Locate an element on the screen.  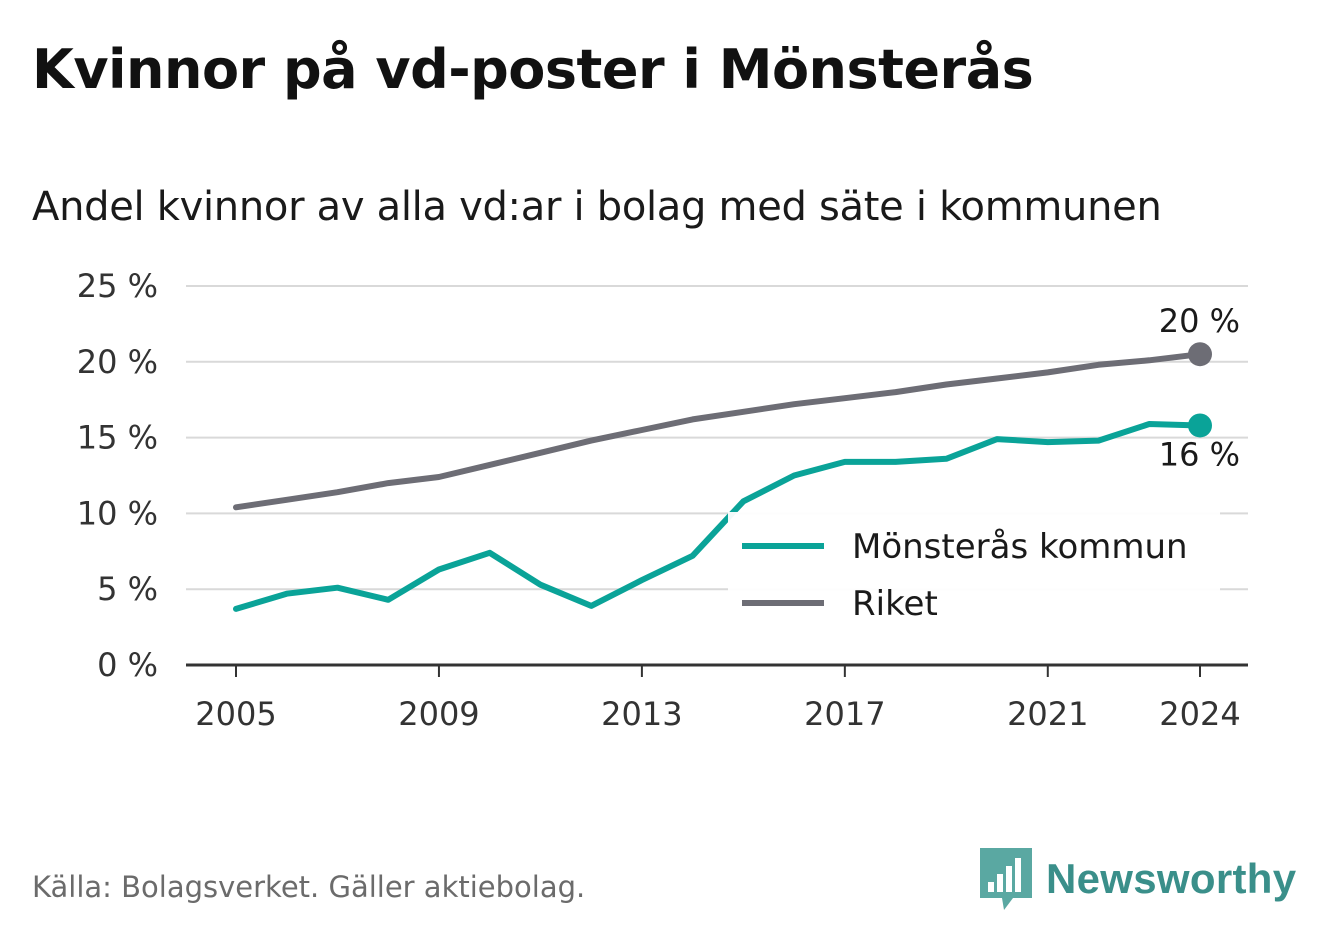
end-value-label: 20 % is located at coordinates (1199, 321).